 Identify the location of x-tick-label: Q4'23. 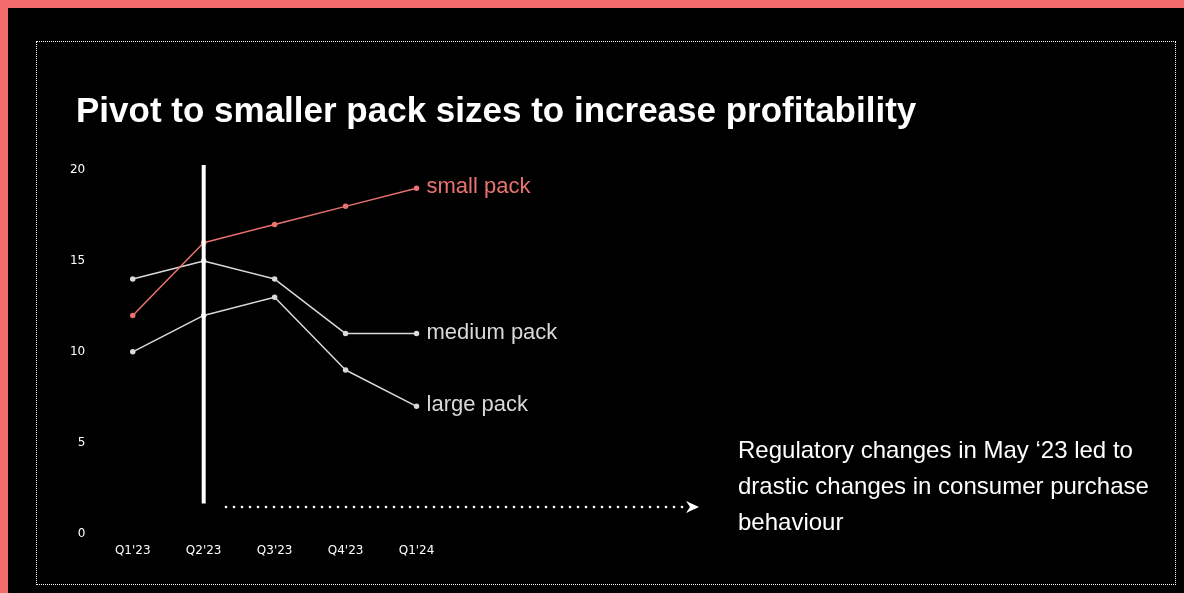
(345, 549).